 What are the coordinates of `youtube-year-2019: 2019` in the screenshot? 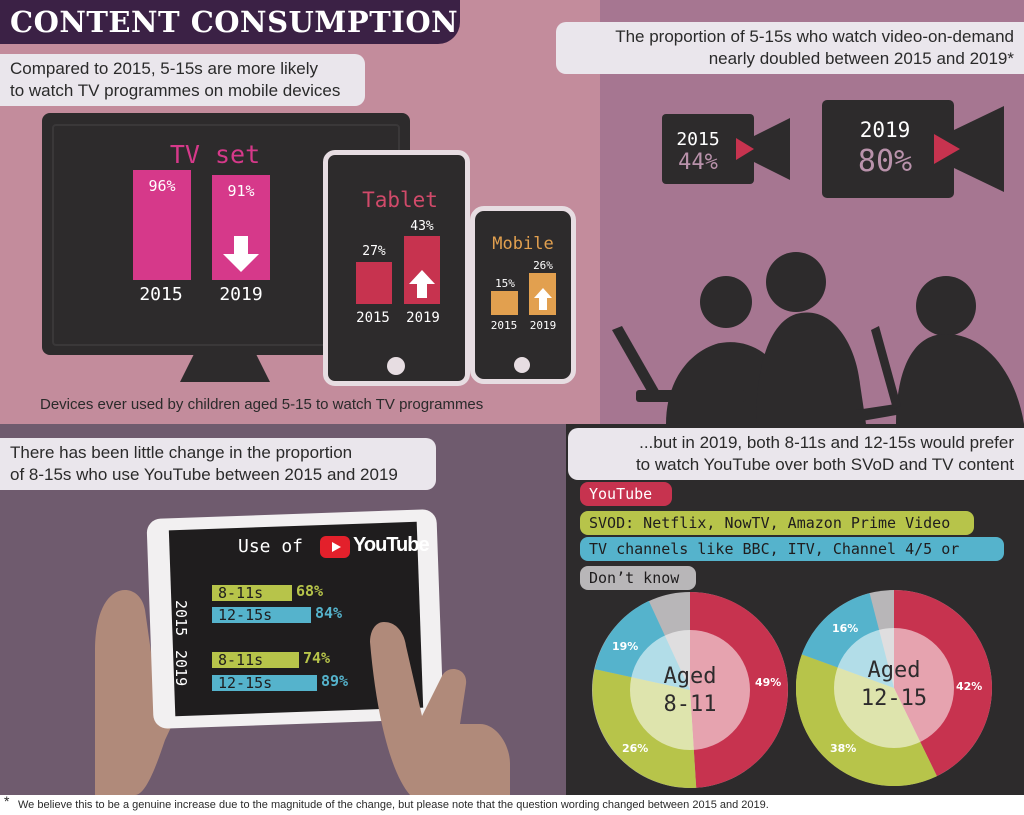 It's located at (181, 668).